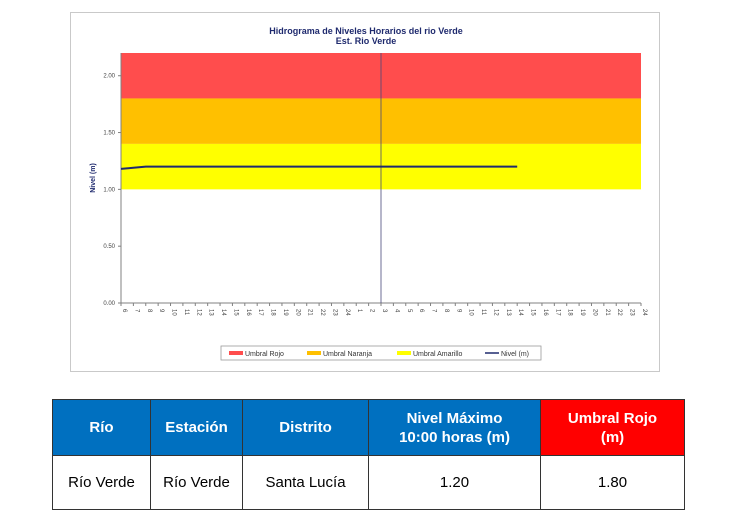 This screenshot has width=732, height=521. What do you see at coordinates (515, 354) in the screenshot?
I see `legend-label: Nivel (m)` at bounding box center [515, 354].